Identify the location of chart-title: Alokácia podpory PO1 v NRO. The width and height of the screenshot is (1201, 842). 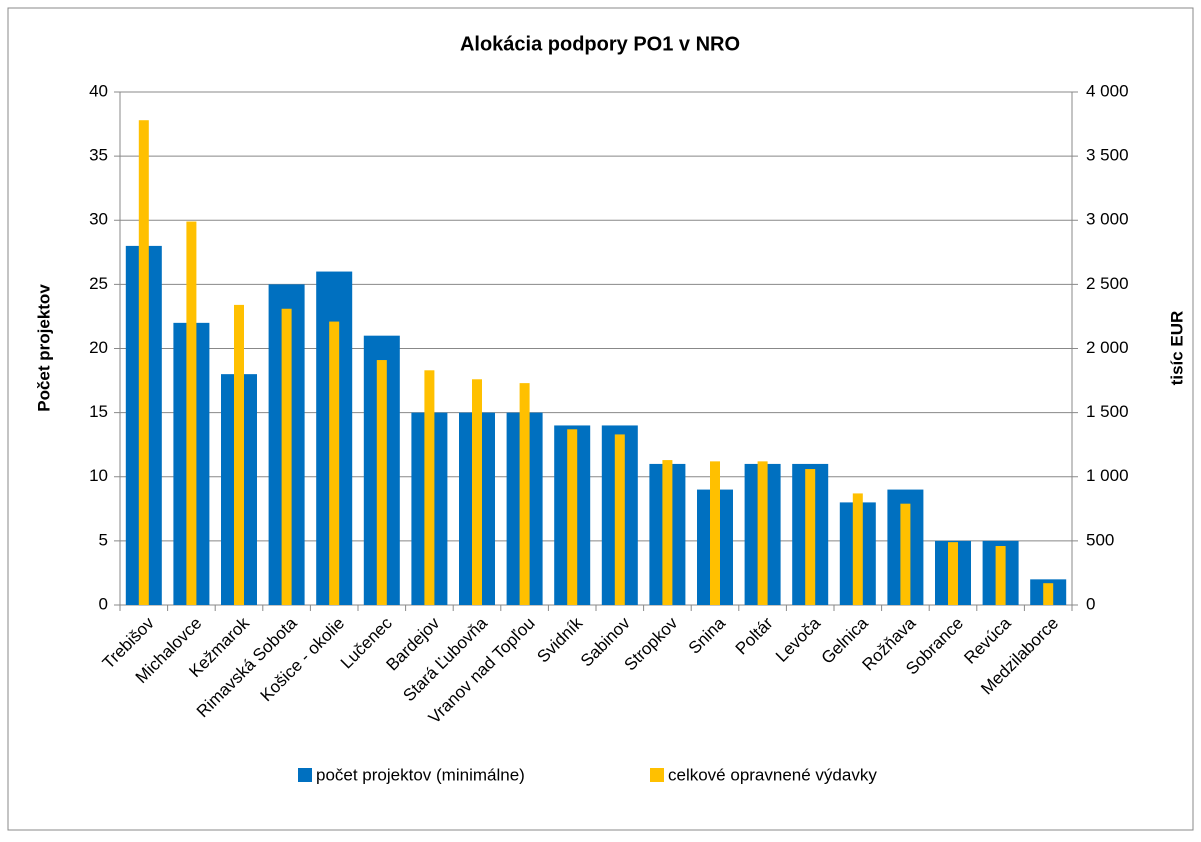
(600, 44).